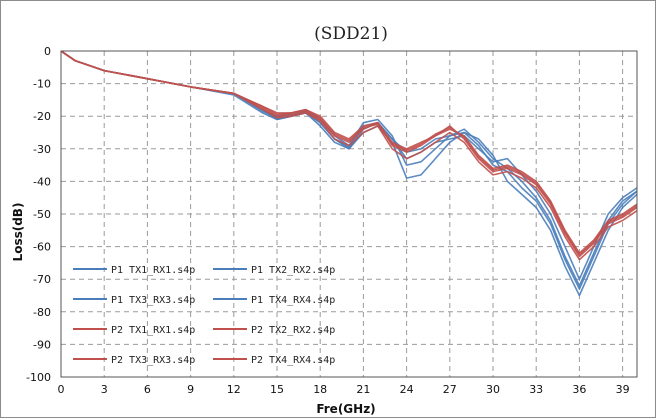  What do you see at coordinates (42, 181) in the screenshot?
I see `y-tick-label: -40` at bounding box center [42, 181].